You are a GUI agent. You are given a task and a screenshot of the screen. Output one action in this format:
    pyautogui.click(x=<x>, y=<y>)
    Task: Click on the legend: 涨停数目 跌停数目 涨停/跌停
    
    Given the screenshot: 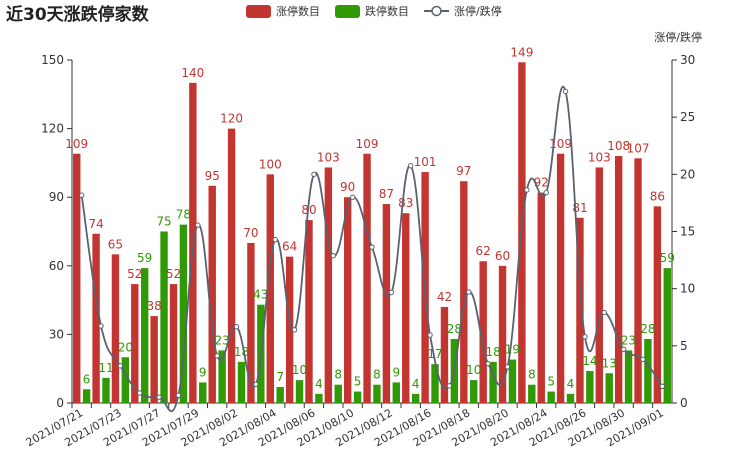 What is the action you would take?
    pyautogui.click(x=374, y=11)
    